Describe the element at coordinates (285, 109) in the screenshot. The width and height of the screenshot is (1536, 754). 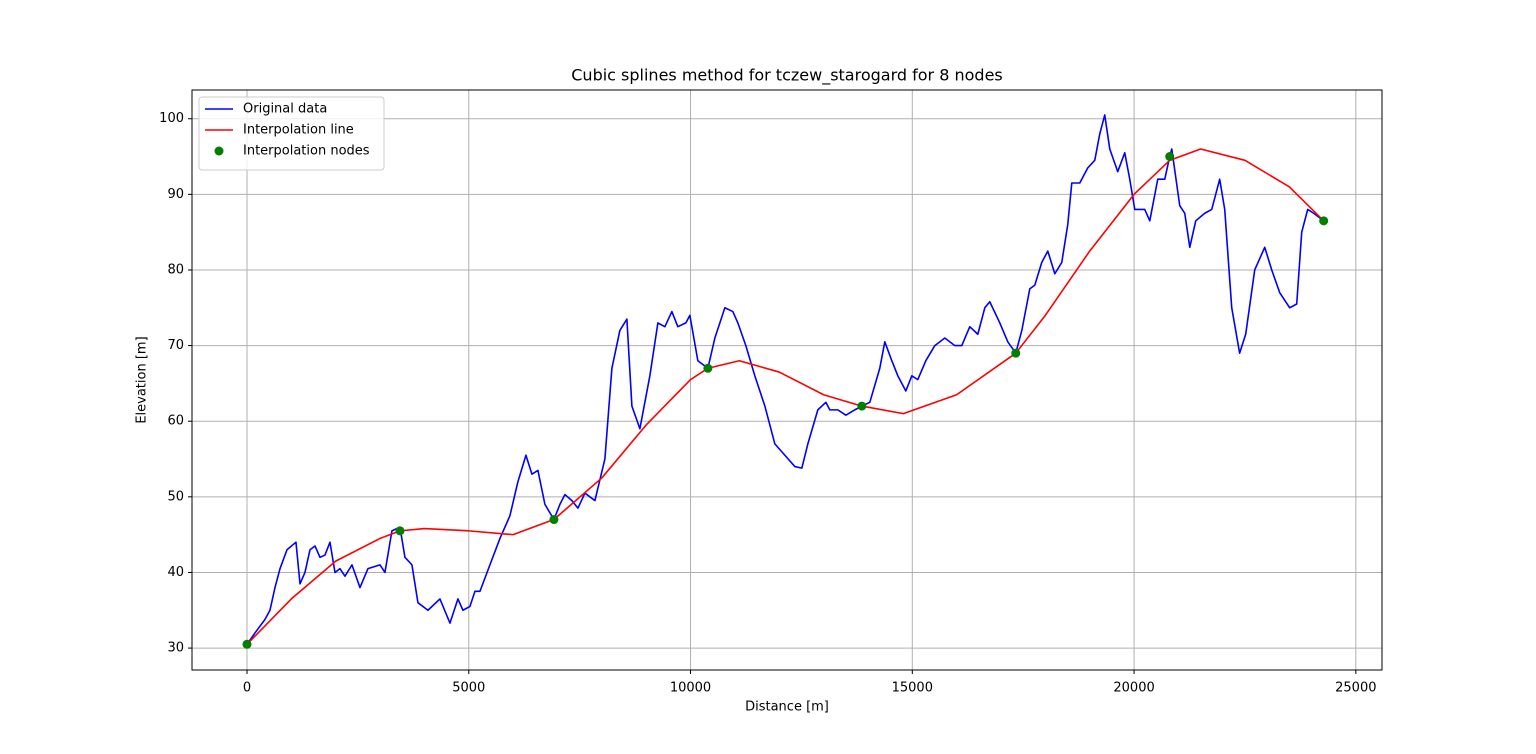
I see `legend-label: Original data` at that location.